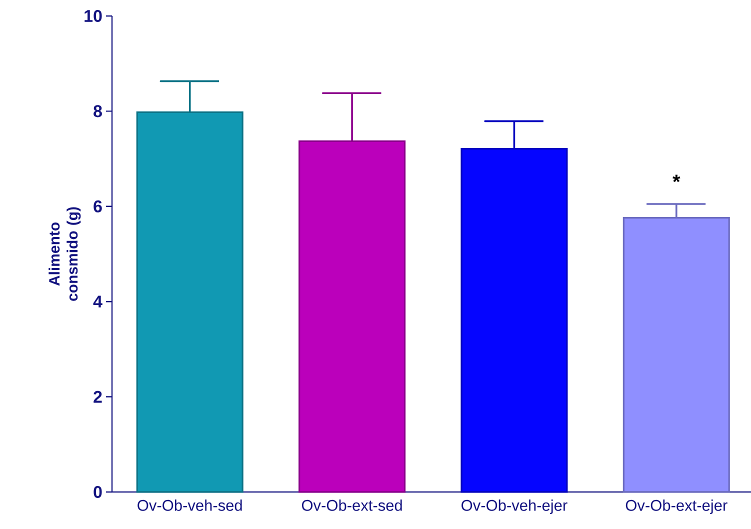 The image size is (751, 529). What do you see at coordinates (98, 396) in the screenshot?
I see `y-tick-label: 2` at bounding box center [98, 396].